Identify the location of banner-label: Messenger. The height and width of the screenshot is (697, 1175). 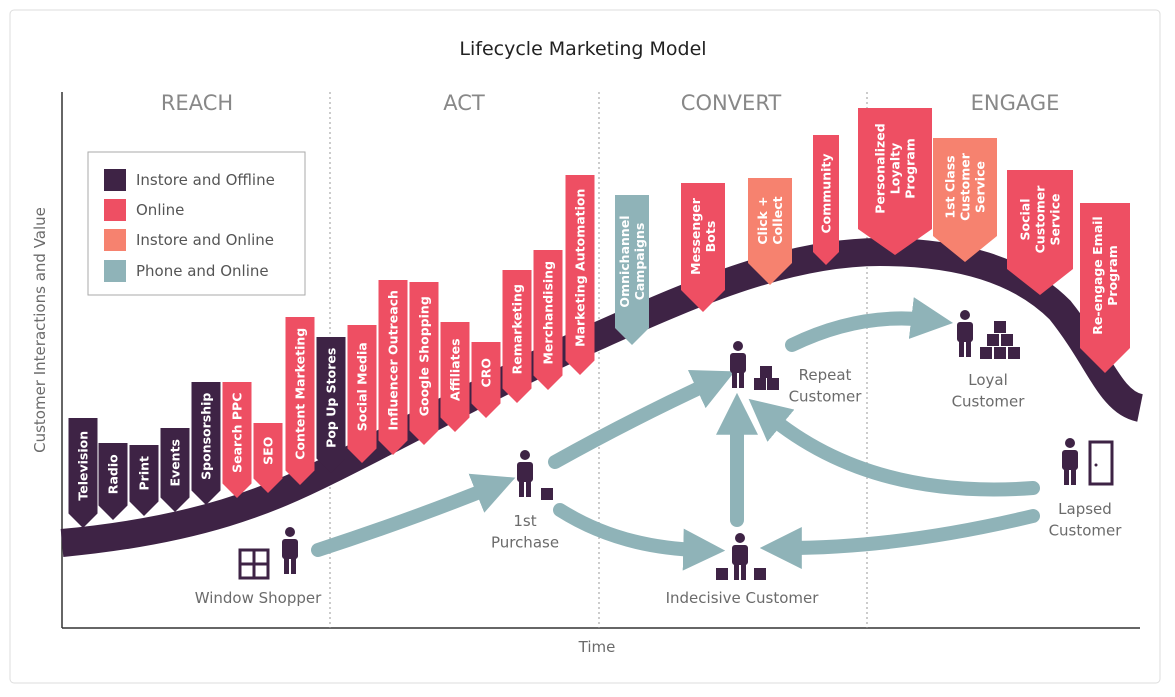
(695, 236).